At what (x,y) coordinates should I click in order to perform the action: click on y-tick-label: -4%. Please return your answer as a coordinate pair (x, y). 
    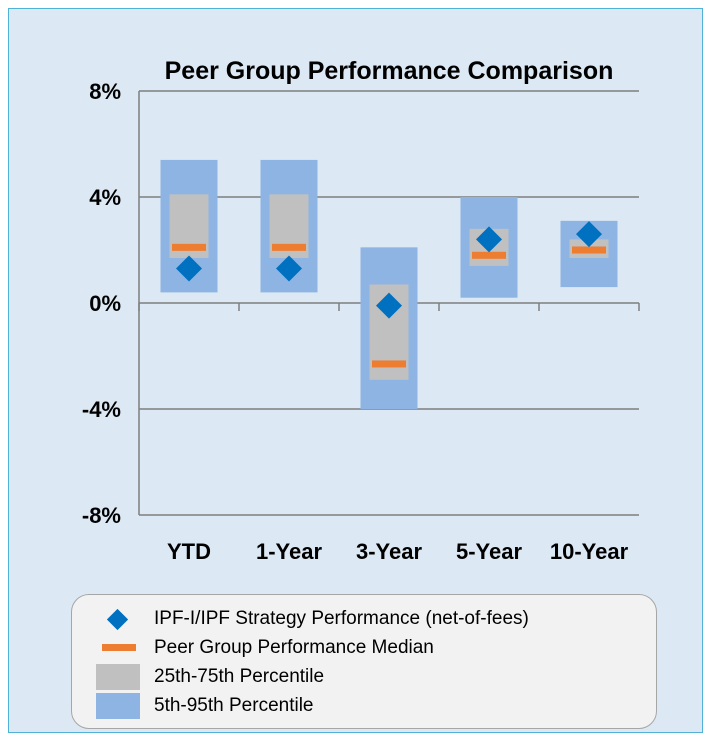
    Looking at the image, I should click on (101, 409).